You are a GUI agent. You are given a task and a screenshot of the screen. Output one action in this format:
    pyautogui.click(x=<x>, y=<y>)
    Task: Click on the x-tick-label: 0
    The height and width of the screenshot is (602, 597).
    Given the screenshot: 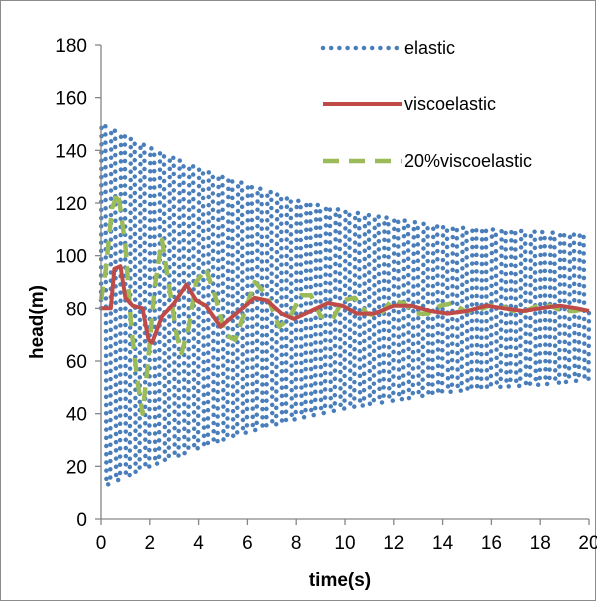 What is the action you would take?
    pyautogui.click(x=101, y=543)
    